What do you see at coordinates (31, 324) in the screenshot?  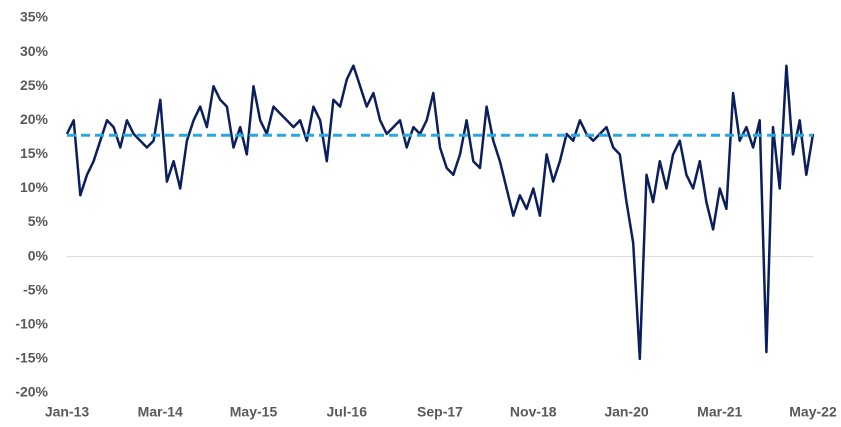 I see `y-tick-label: -10%` at bounding box center [31, 324].